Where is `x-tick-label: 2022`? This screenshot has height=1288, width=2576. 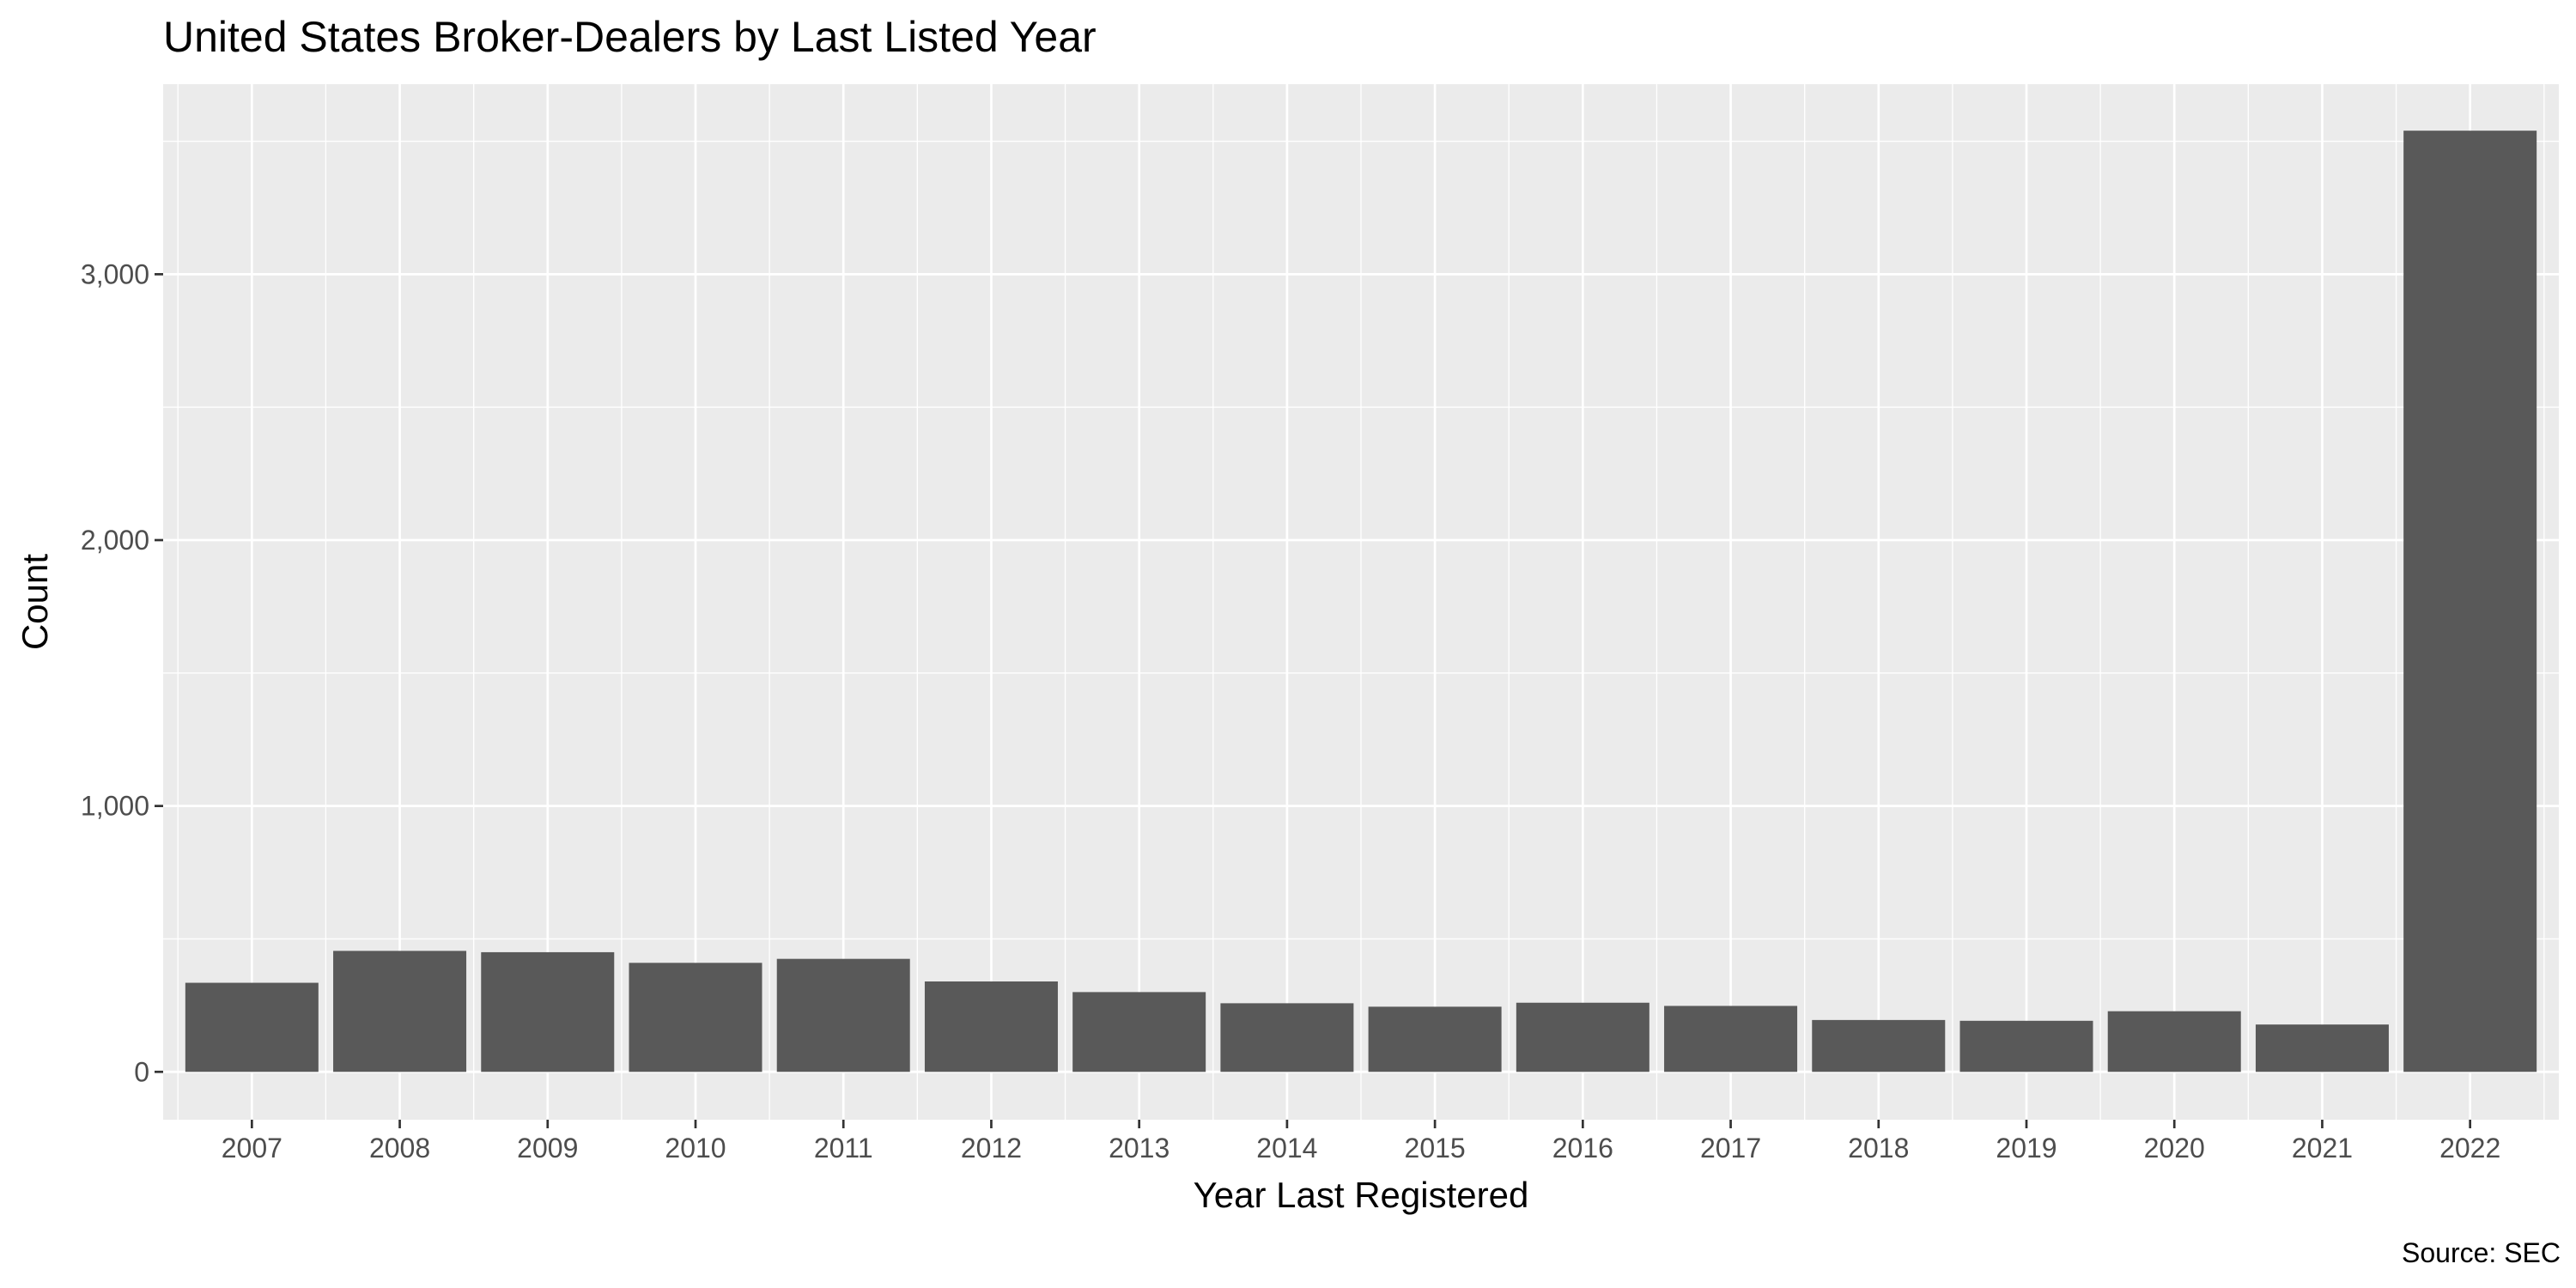 x-tick-label: 2022 is located at coordinates (2470, 1148).